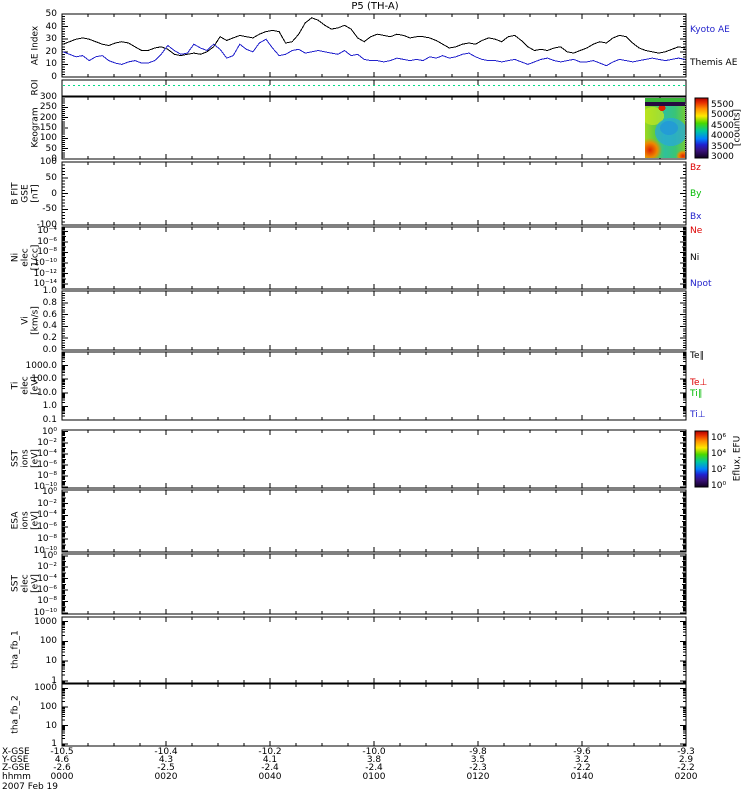  I want to click on series-label-b-fit-2: Bx, so click(696, 217).